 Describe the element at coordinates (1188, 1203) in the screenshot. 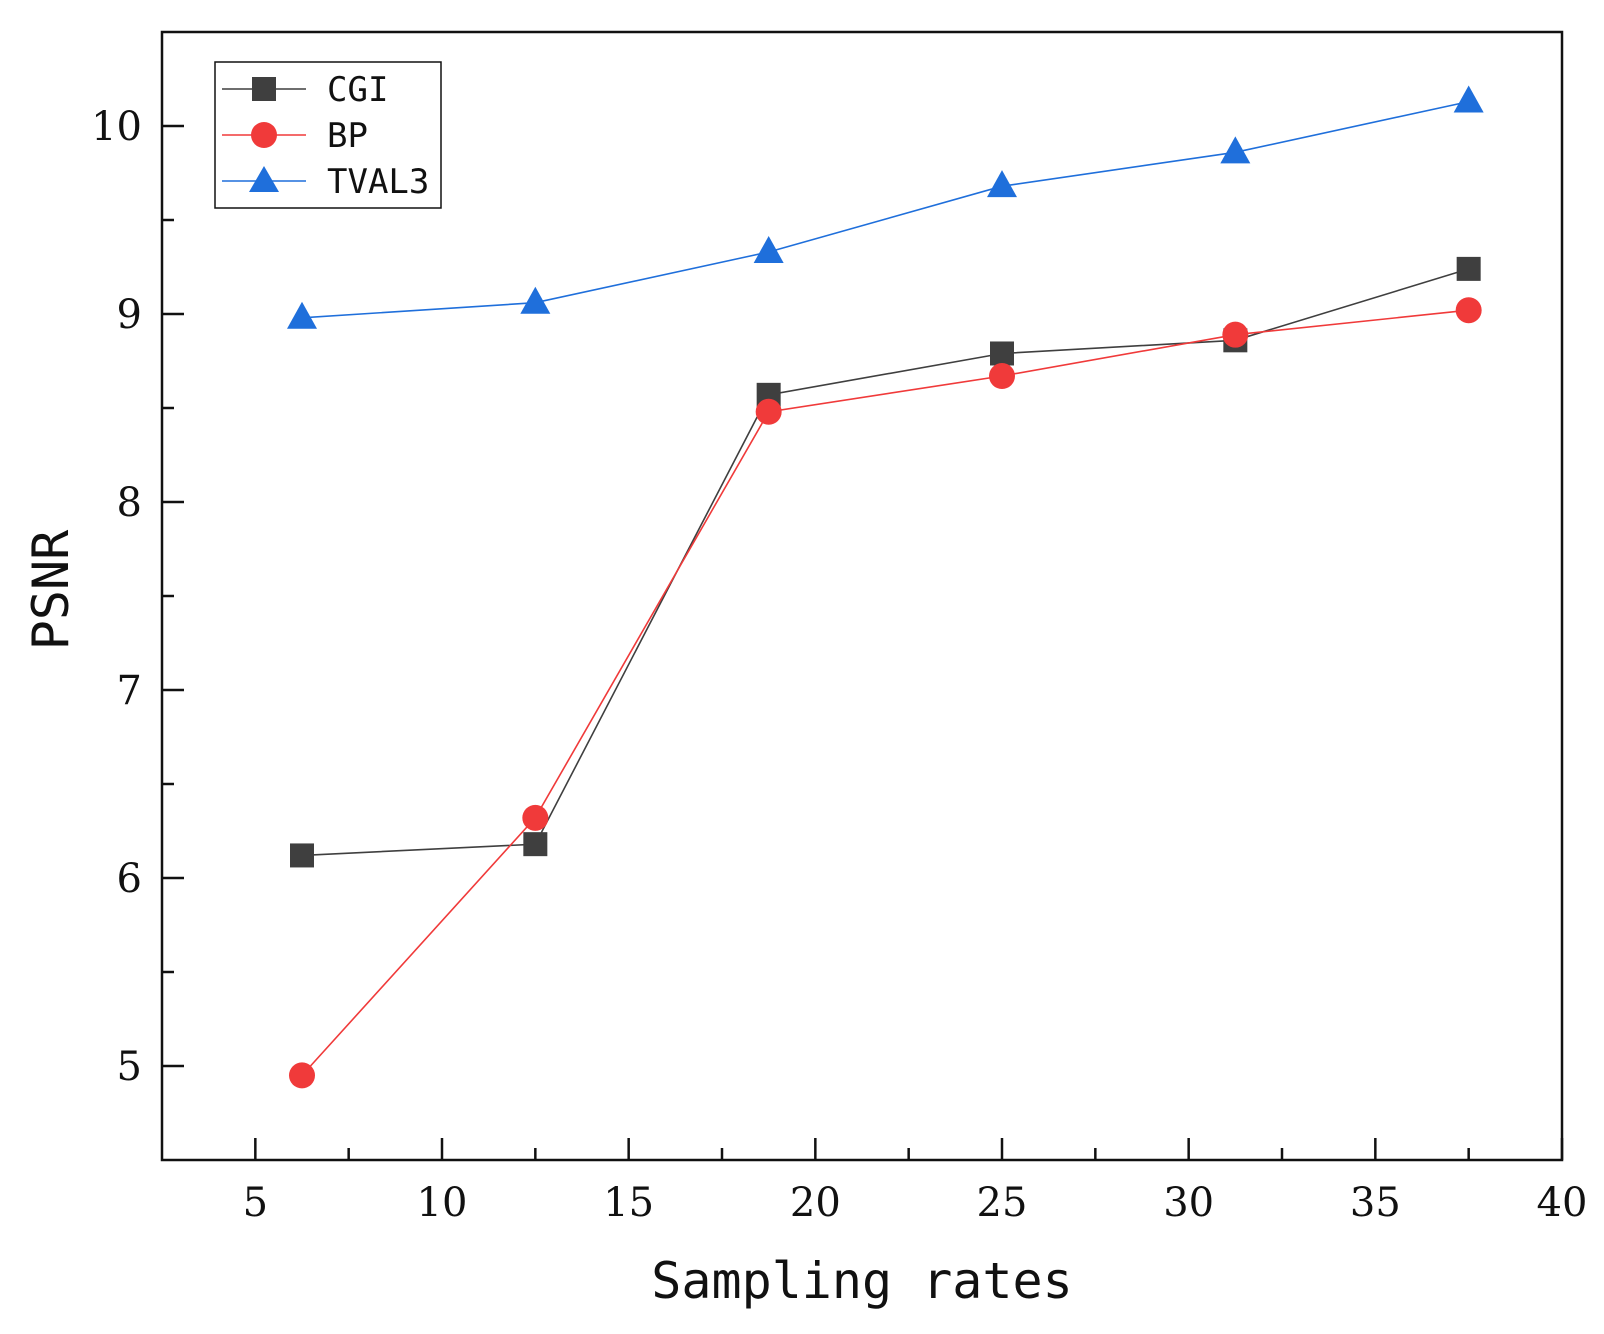

I see `x-tick-label: 30` at that location.